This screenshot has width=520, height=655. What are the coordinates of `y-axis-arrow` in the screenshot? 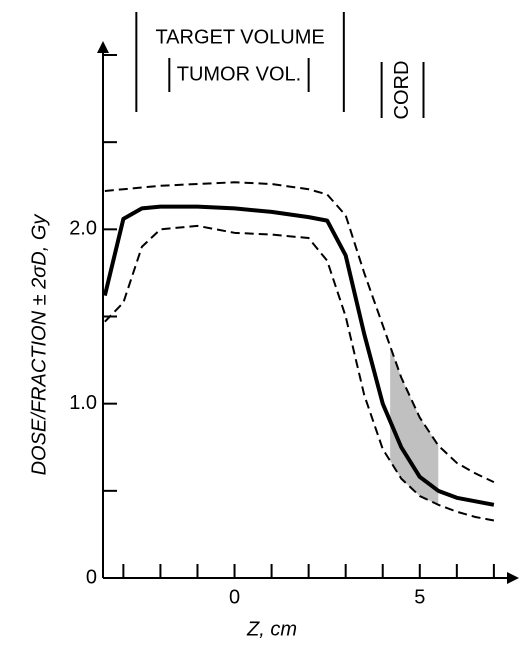 It's located at (103, 47).